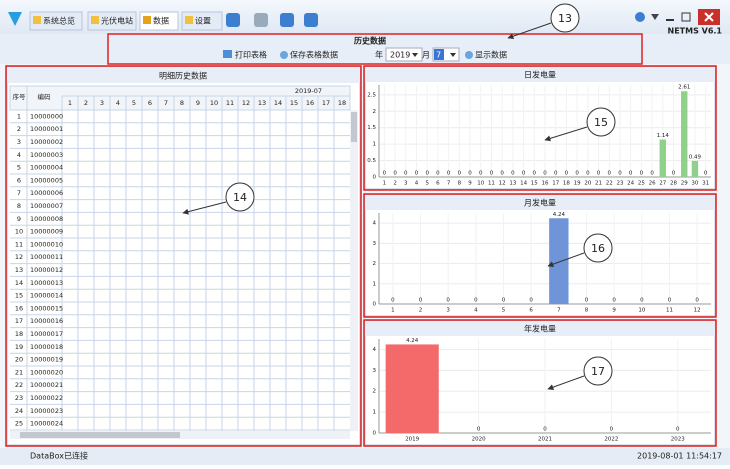 The image size is (730, 469). Describe the element at coordinates (314, 55) in the screenshot. I see `save-button: 保存表格数据` at that location.